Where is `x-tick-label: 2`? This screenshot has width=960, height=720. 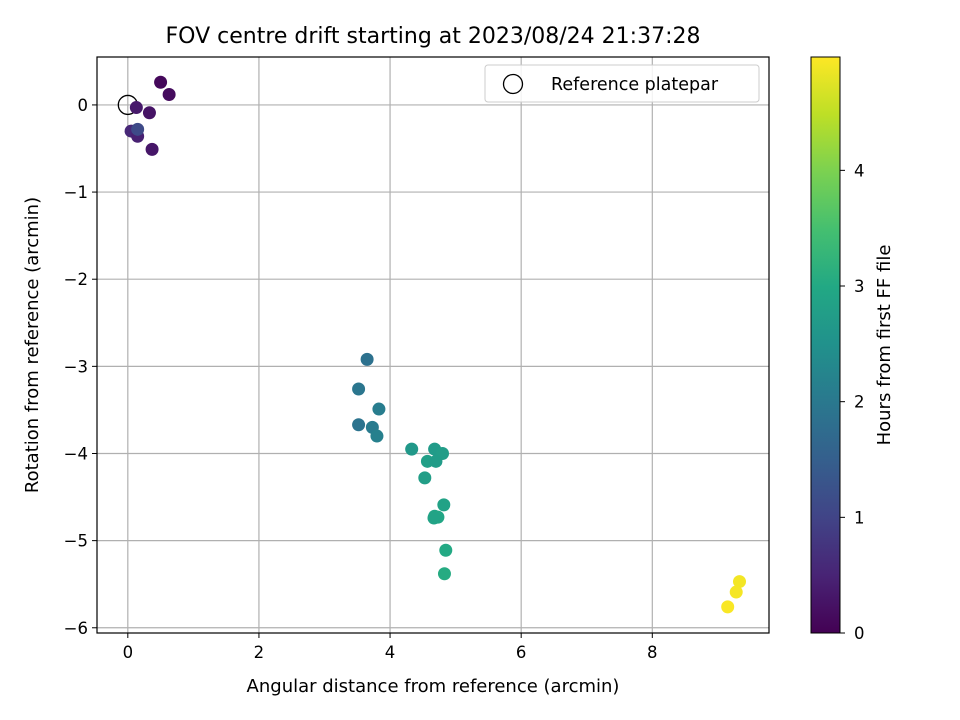
x-tick-label: 2 is located at coordinates (259, 652).